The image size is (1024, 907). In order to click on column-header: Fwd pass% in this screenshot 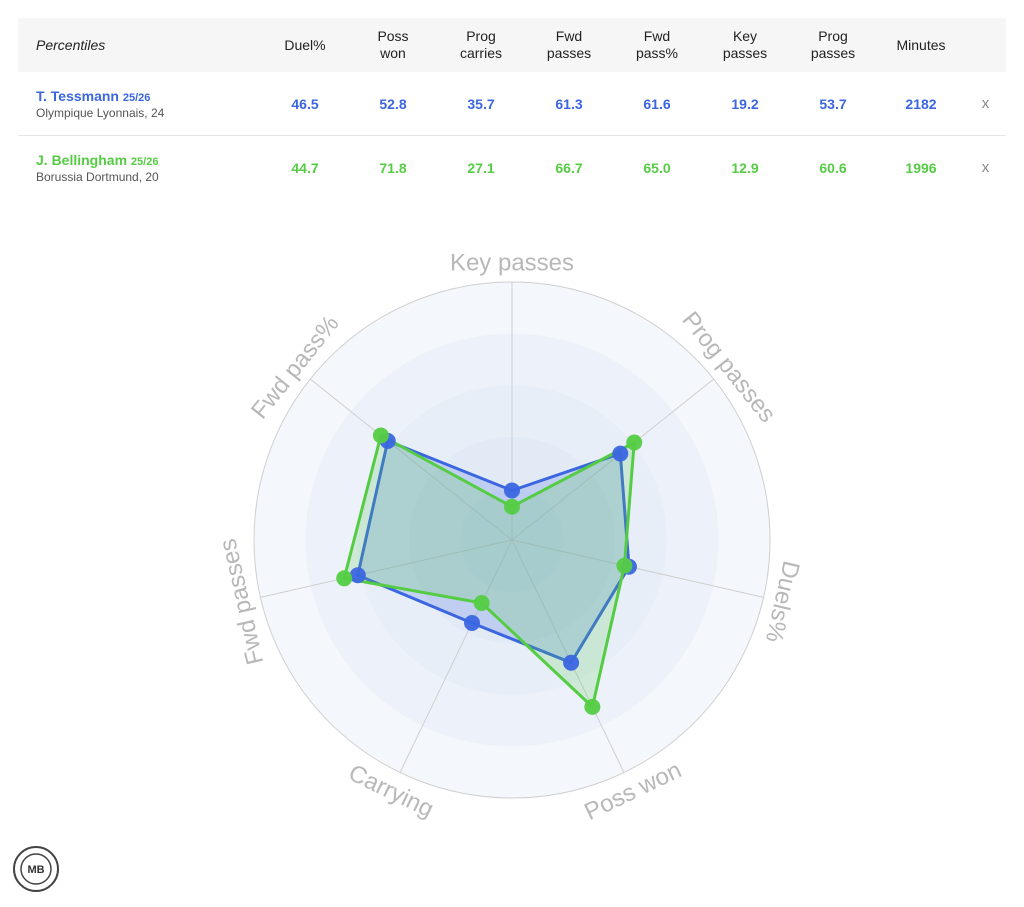, I will do `click(657, 44)`.